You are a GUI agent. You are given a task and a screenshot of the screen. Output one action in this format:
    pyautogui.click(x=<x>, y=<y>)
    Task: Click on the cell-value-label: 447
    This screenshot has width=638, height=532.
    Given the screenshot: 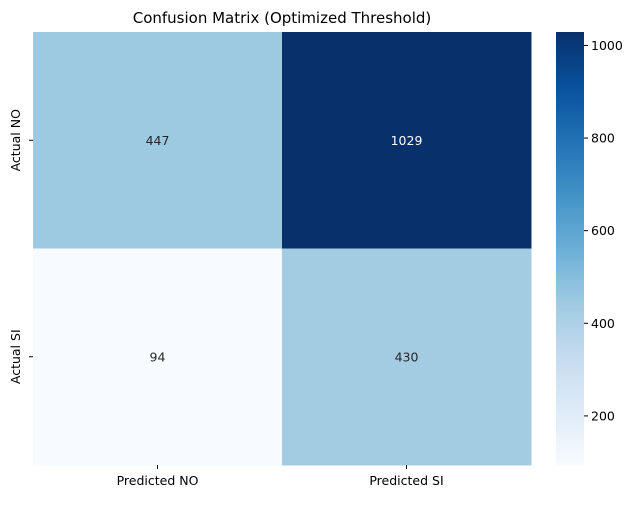 What is the action you would take?
    pyautogui.click(x=158, y=140)
    